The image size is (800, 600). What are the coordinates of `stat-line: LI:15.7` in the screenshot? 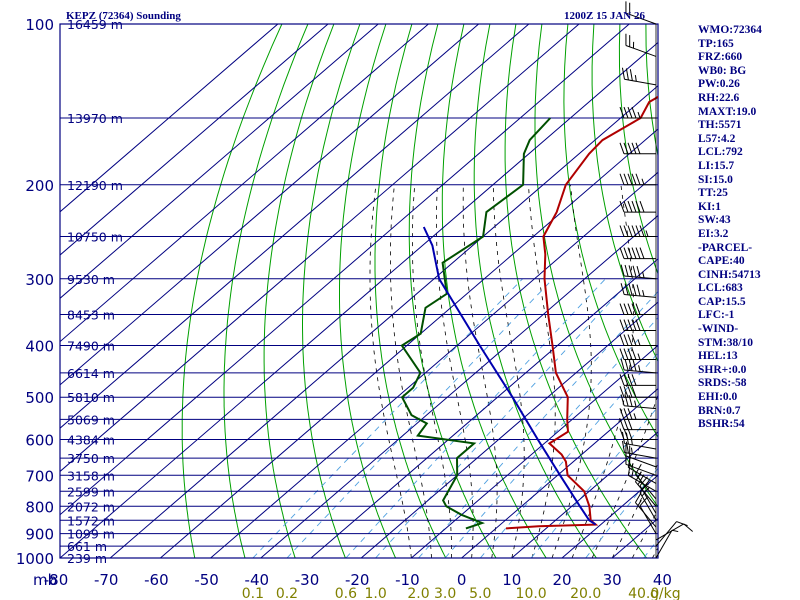 It's located at (716, 165).